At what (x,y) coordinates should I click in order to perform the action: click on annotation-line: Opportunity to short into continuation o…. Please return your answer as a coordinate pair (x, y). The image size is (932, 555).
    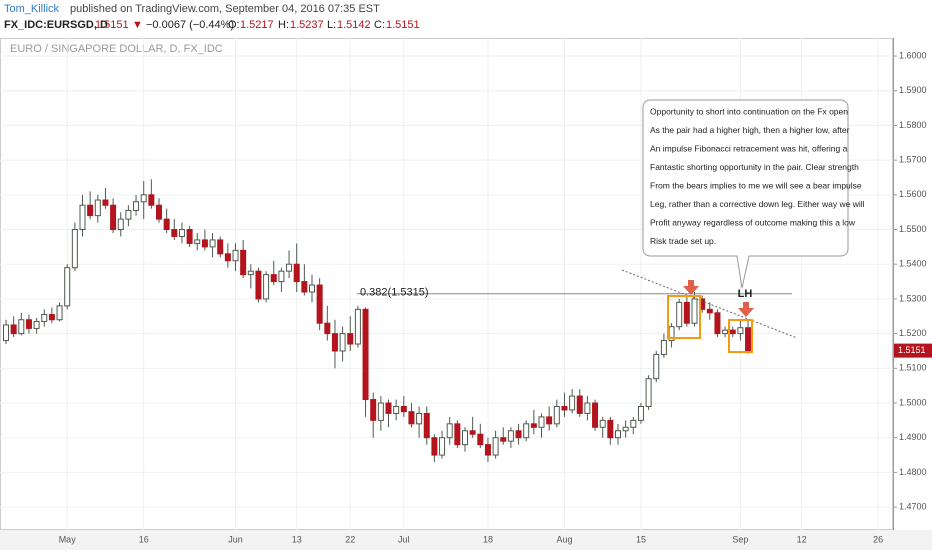
    Looking at the image, I should click on (749, 111).